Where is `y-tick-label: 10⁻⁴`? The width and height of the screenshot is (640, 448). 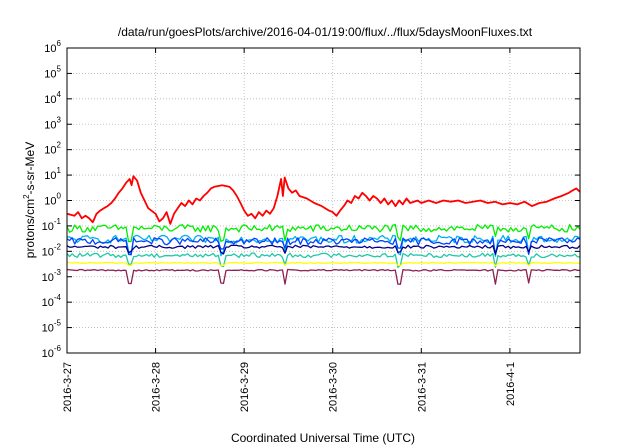
y-tick-label: 10⁻⁴ is located at coordinates (52, 301).